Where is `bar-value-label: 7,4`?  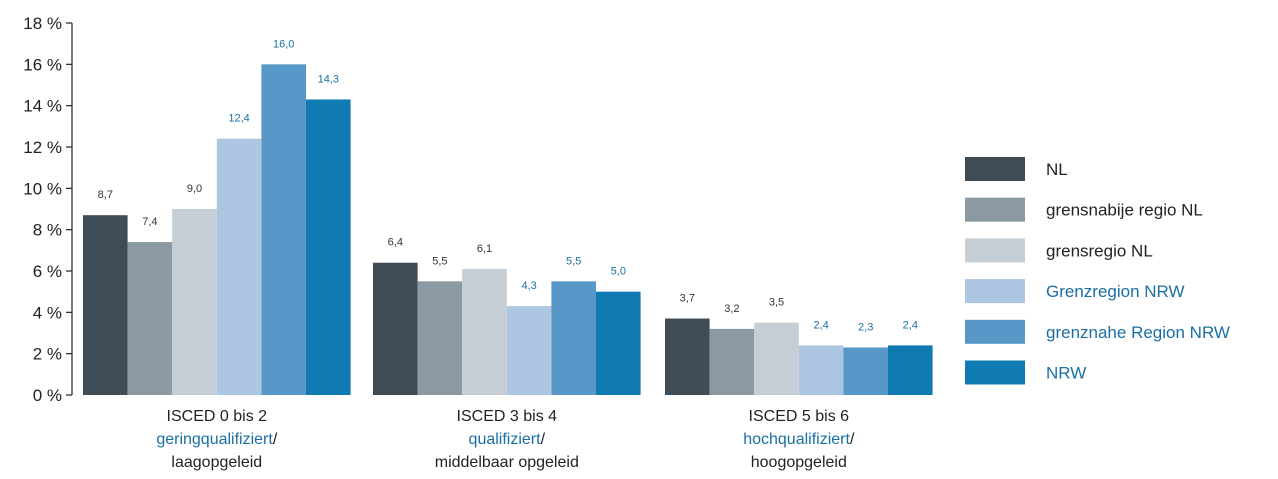 bar-value-label: 7,4 is located at coordinates (149, 222).